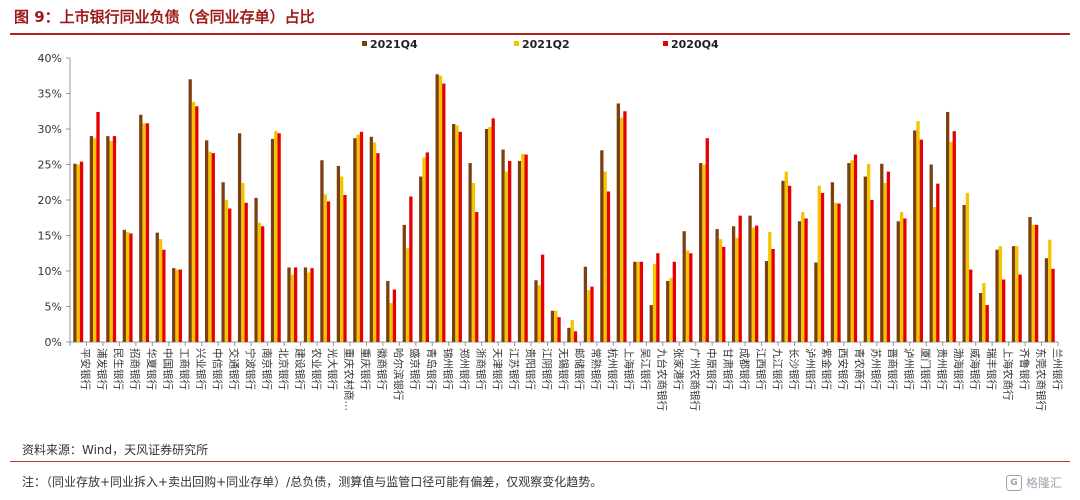 The width and height of the screenshot is (1080, 500). What do you see at coordinates (364, 43) in the screenshot?
I see `legend-swatch-2021Q4` at bounding box center [364, 43].